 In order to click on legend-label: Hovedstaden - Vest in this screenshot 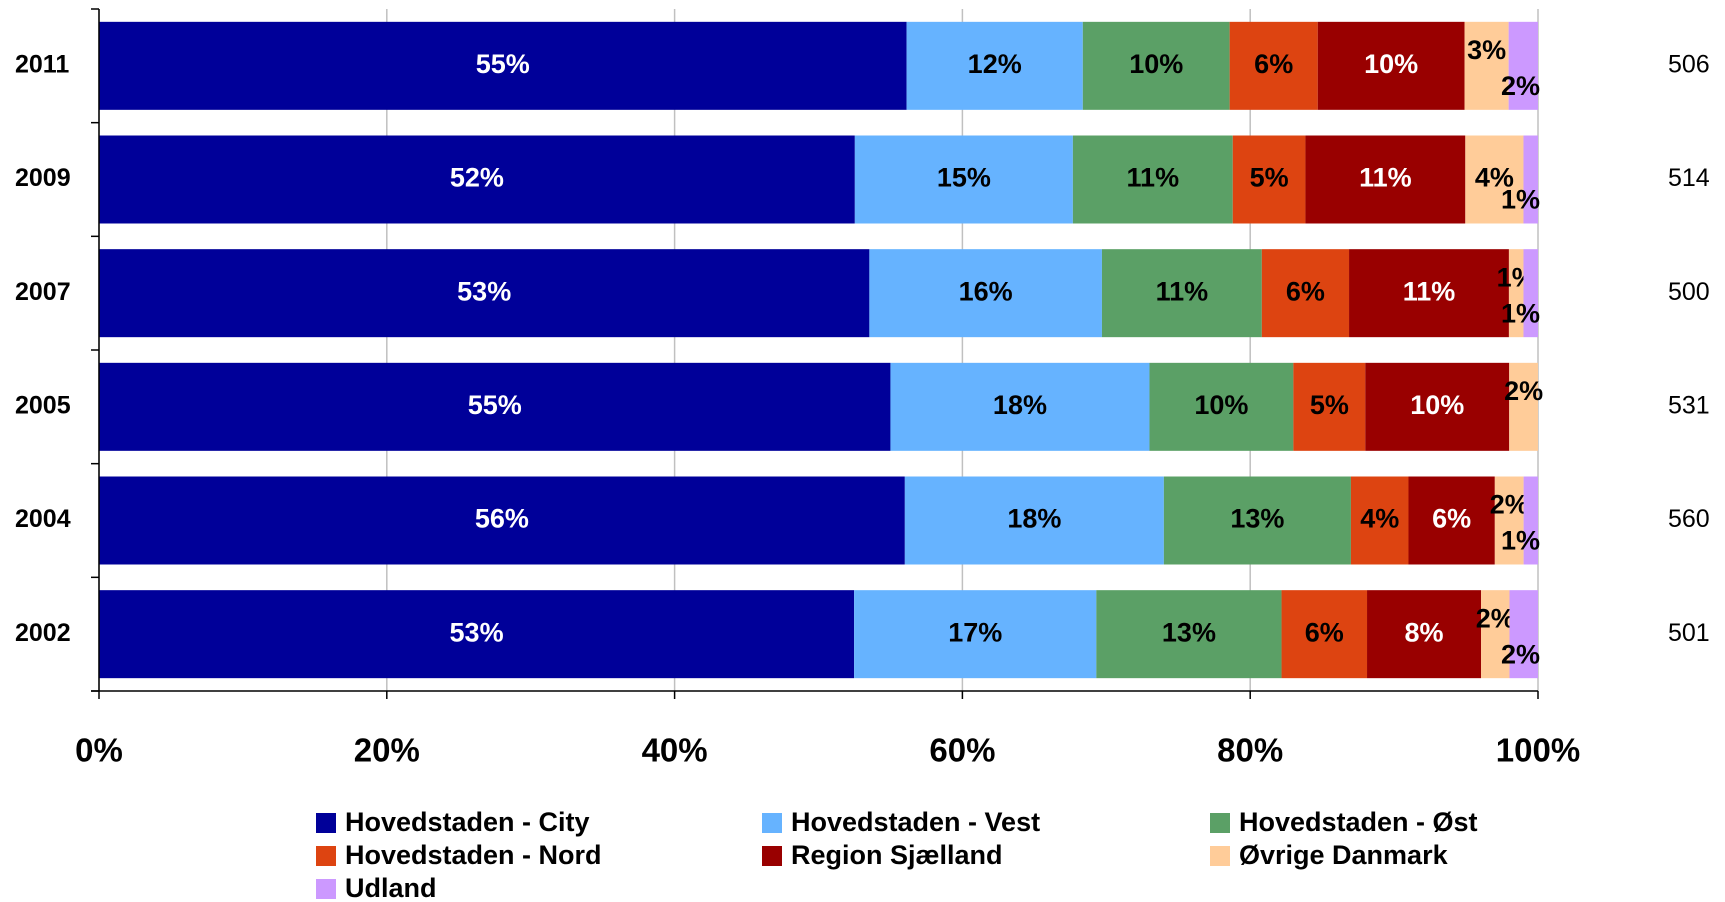, I will do `click(915, 822)`.